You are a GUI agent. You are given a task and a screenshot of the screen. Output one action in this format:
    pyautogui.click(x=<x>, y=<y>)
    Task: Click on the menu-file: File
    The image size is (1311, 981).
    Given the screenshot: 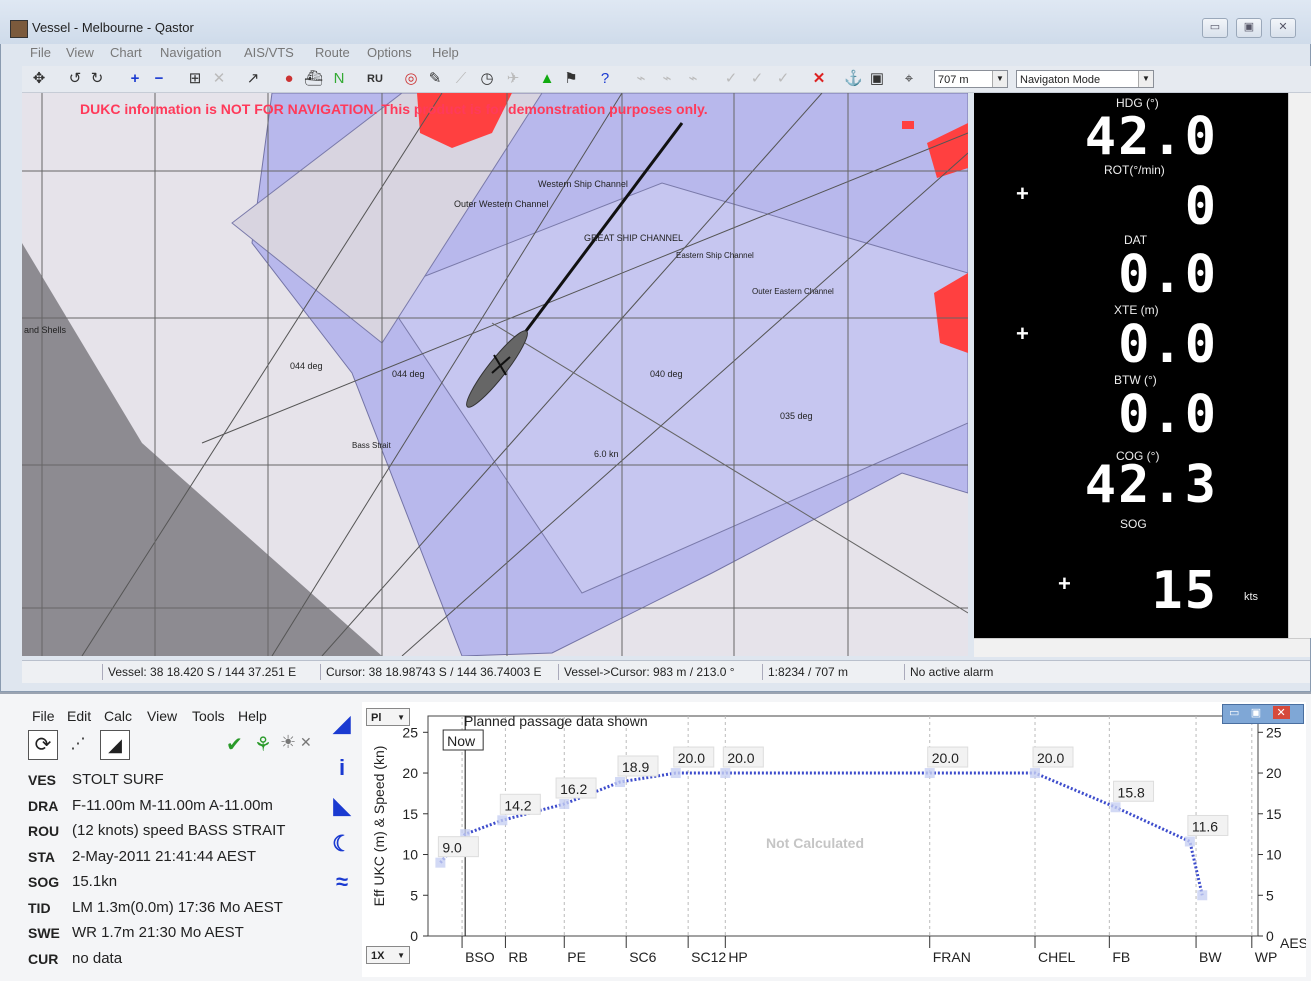 What is the action you would take?
    pyautogui.click(x=40, y=52)
    